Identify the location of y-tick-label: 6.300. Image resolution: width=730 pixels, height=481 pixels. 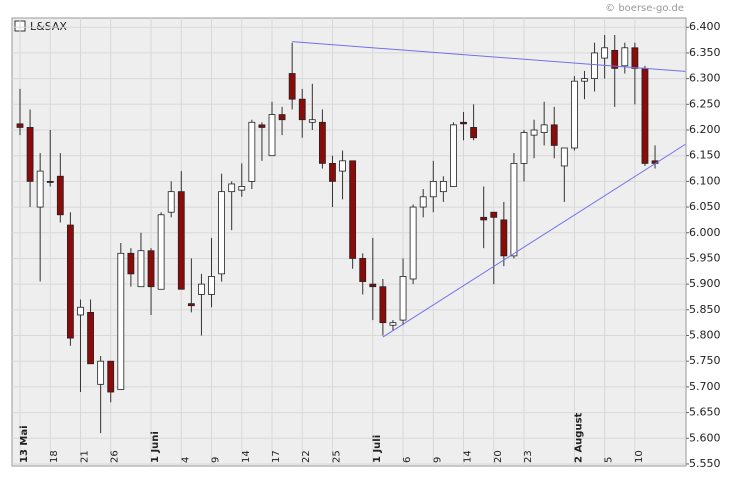
(705, 78).